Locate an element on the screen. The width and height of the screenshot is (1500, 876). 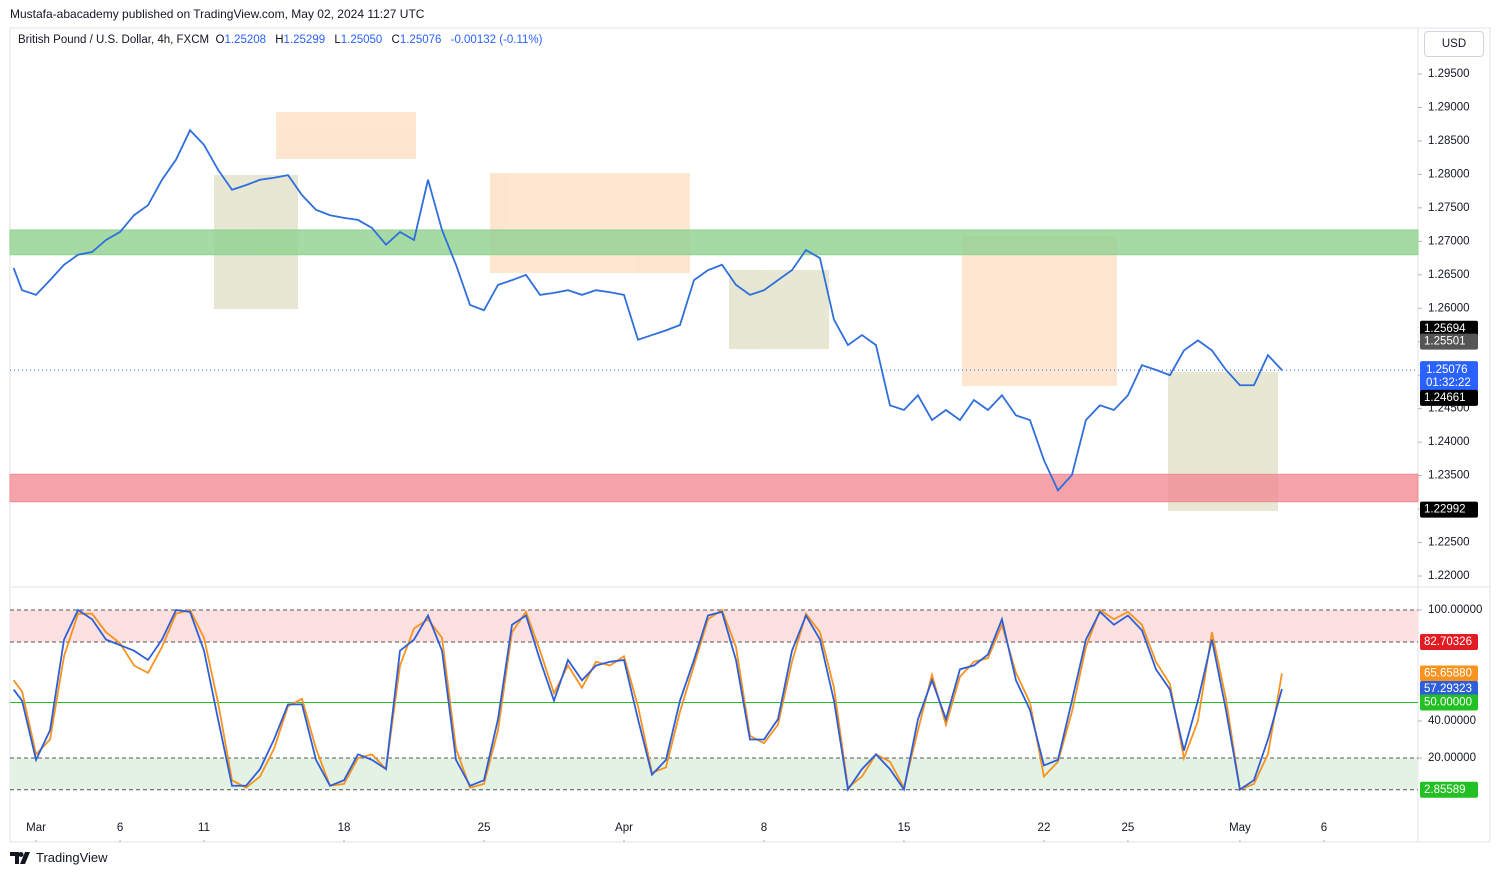
level-label: 82.70326 is located at coordinates (1448, 642).